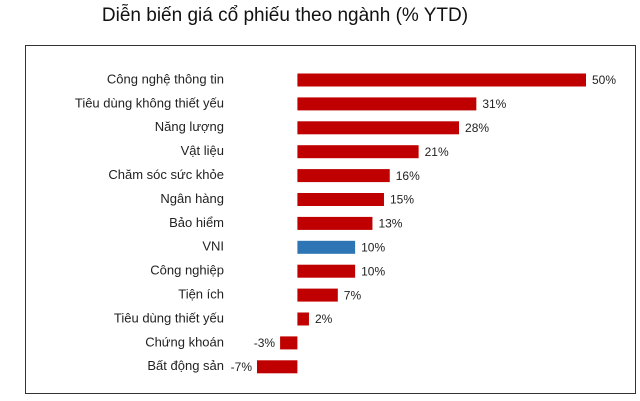  Describe the element at coordinates (265, 343) in the screenshot. I see `value-label: -3%` at that location.